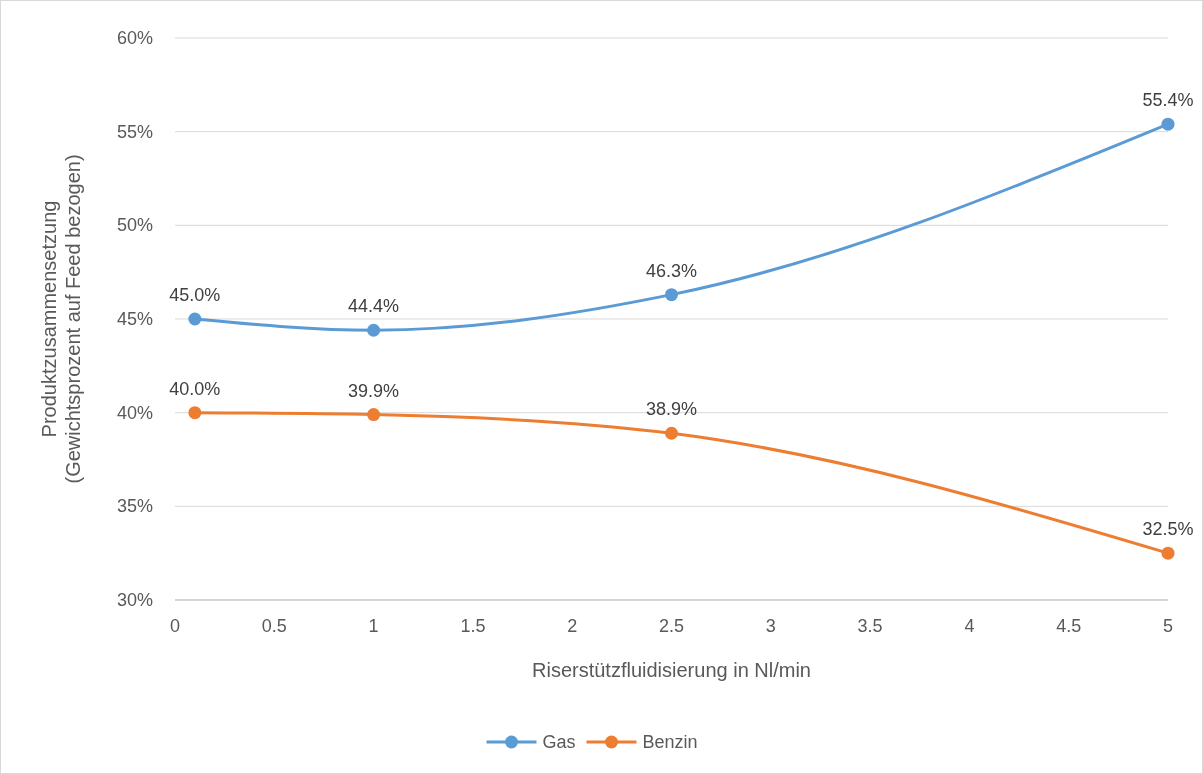 Image resolution: width=1203 pixels, height=774 pixels. I want to click on data-label: 40.0%, so click(195, 388).